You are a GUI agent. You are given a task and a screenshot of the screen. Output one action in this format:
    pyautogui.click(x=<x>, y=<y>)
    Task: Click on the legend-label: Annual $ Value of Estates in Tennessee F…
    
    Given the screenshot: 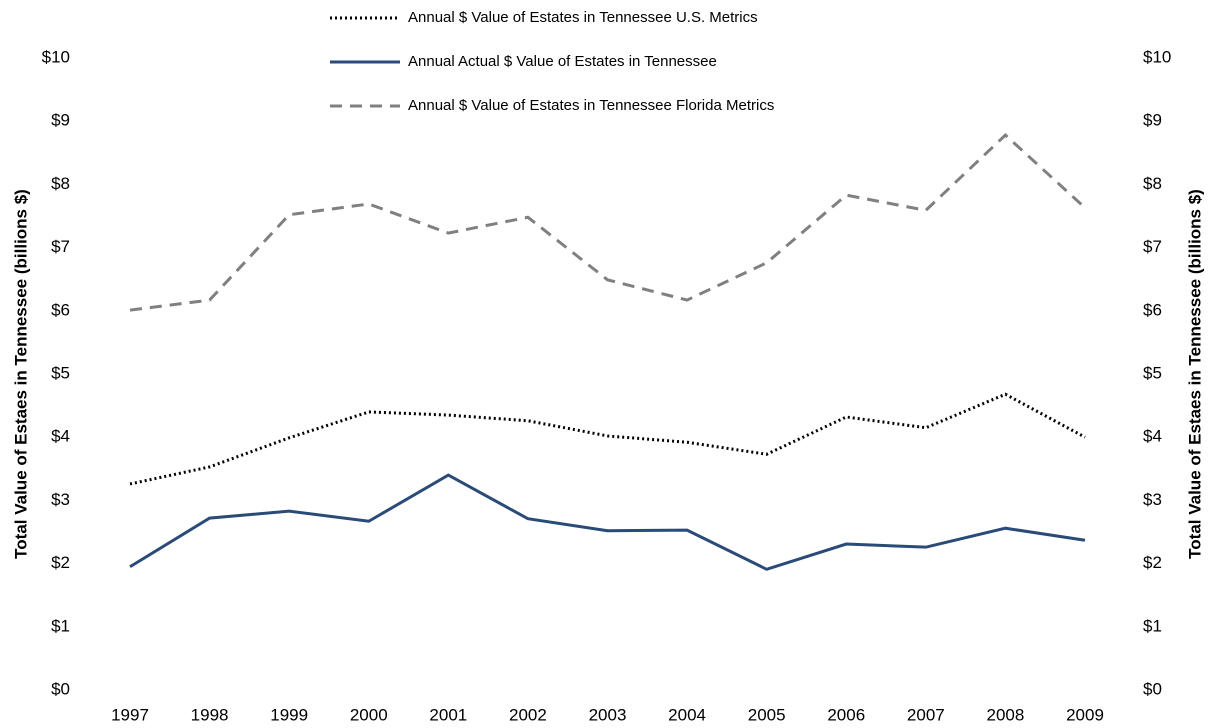 What is the action you would take?
    pyautogui.click(x=591, y=105)
    